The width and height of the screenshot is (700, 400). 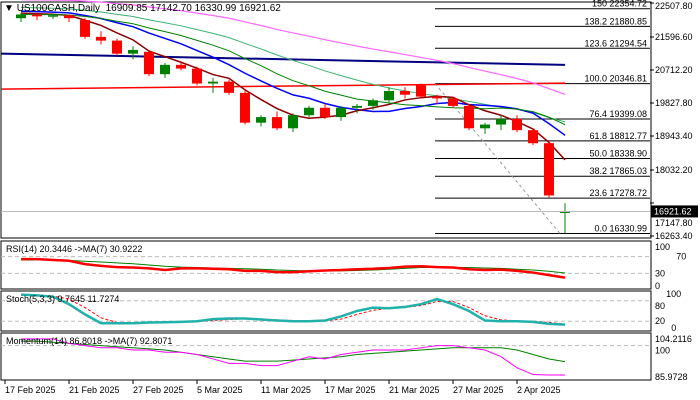 What do you see at coordinates (94, 390) in the screenshot?
I see `date-label: 21 Feb 2025` at bounding box center [94, 390].